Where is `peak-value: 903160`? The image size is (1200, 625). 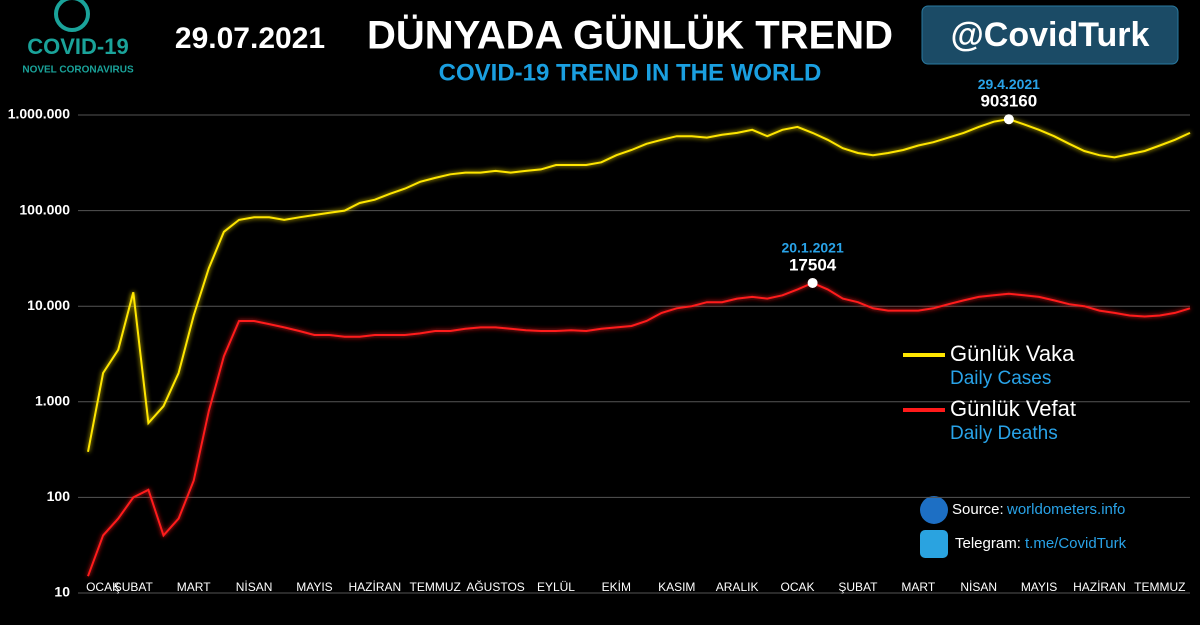 peak-value: 903160 is located at coordinates (1008, 101).